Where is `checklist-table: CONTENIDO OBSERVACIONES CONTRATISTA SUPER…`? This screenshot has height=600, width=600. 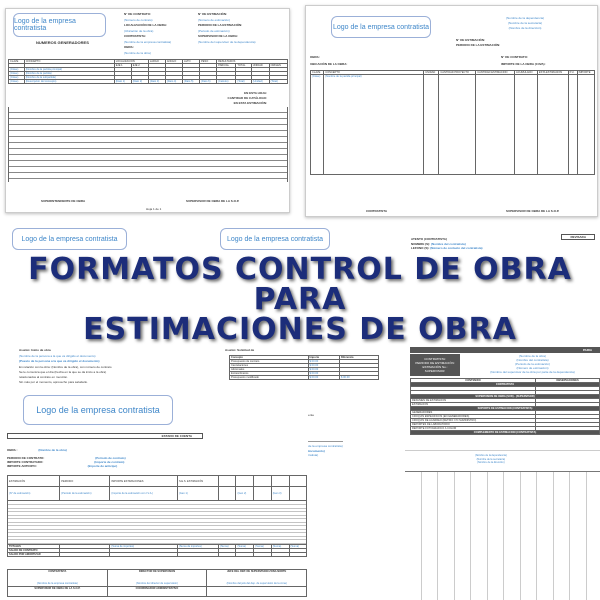
checklist-table: CONTENIDO OBSERVACIONES CONTRATISTA SUPER… is located at coordinates (505, 406).